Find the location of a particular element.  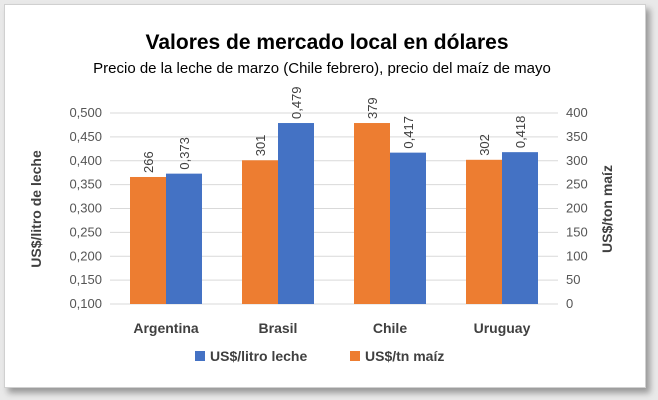

data-label-leche: 0,373 is located at coordinates (184, 153).